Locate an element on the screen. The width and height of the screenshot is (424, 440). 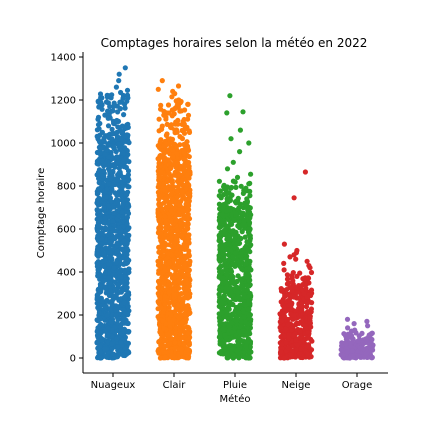
series-clair is located at coordinates (174, 219).